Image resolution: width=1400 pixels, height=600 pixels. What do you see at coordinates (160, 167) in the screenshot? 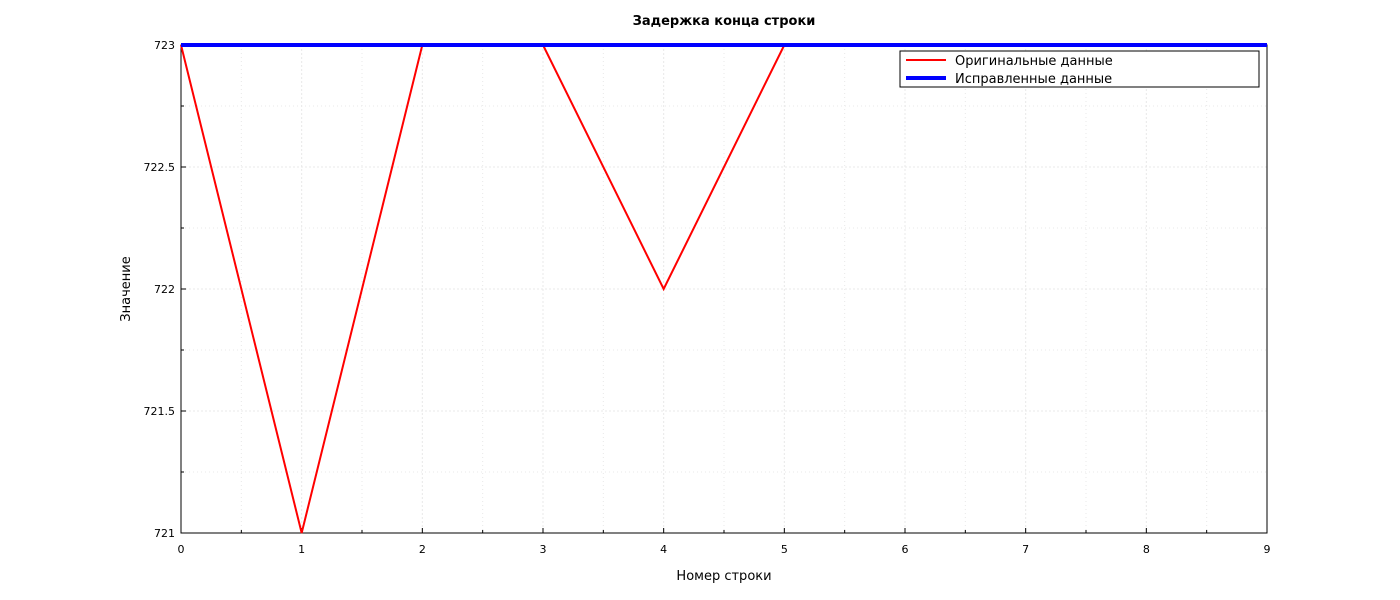
I see `y-tick-label: 722.5` at bounding box center [160, 167].